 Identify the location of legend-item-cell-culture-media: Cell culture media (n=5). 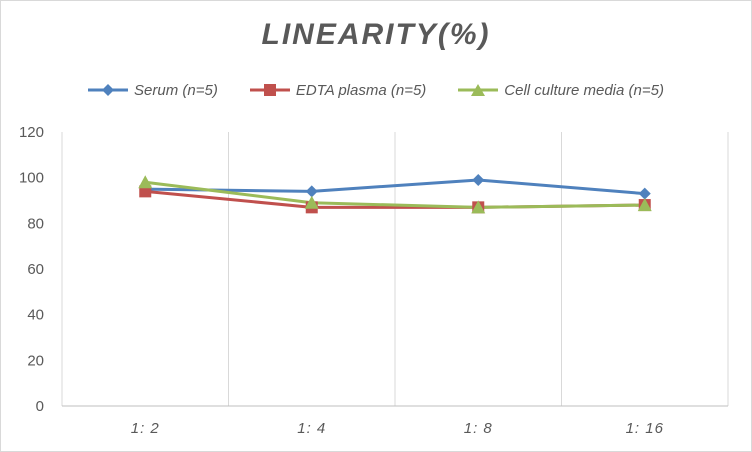
(561, 90).